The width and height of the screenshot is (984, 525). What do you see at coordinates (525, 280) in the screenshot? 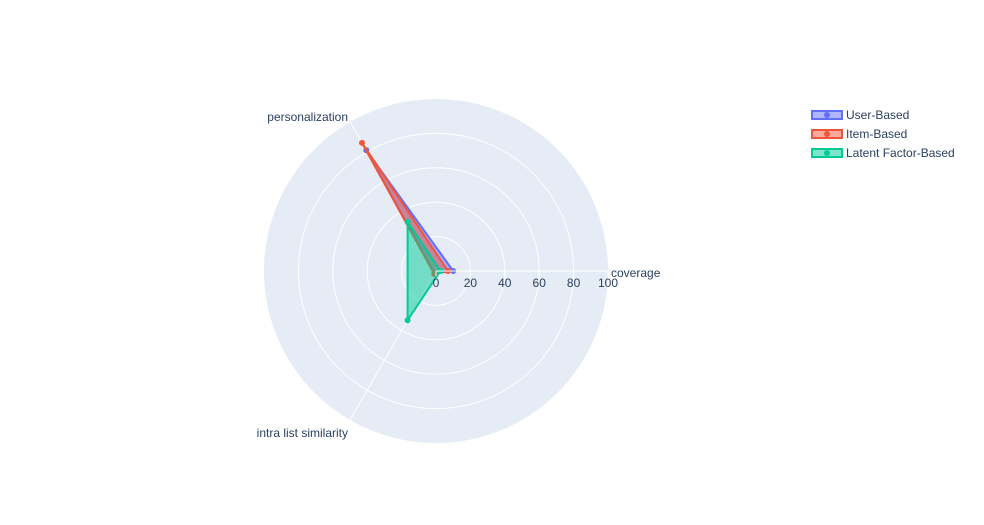
I see `radial-ticks: 0 20 40 60 80 100` at bounding box center [525, 280].